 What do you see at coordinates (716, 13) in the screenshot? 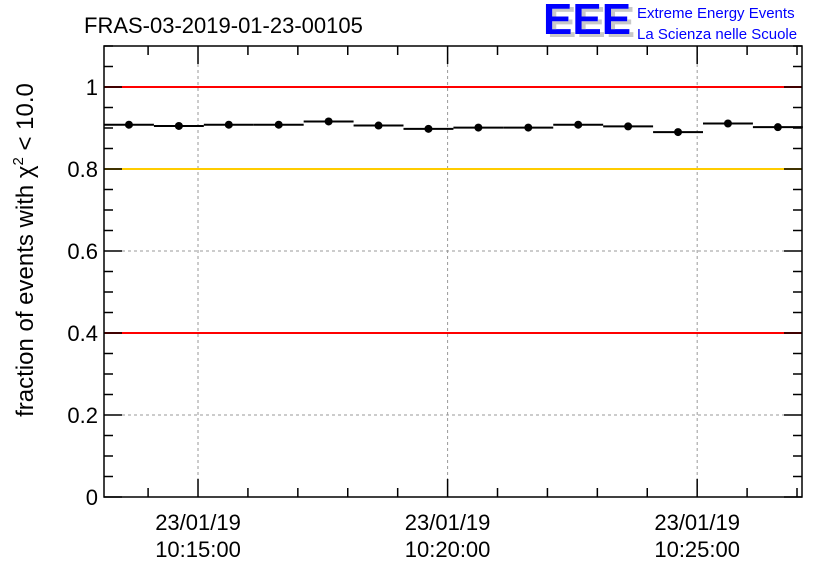
I see `logo-line1: Extreme Energy Events` at bounding box center [716, 13].